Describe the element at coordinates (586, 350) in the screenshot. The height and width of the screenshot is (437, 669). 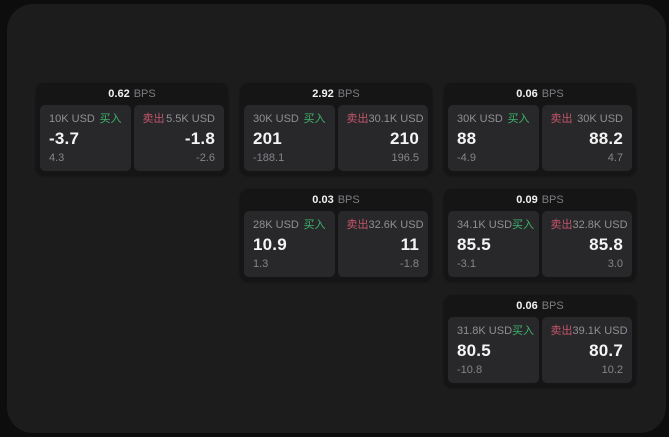
I see `sell-panel: 卖出 39.1K USD 80.7 10.2` at that location.